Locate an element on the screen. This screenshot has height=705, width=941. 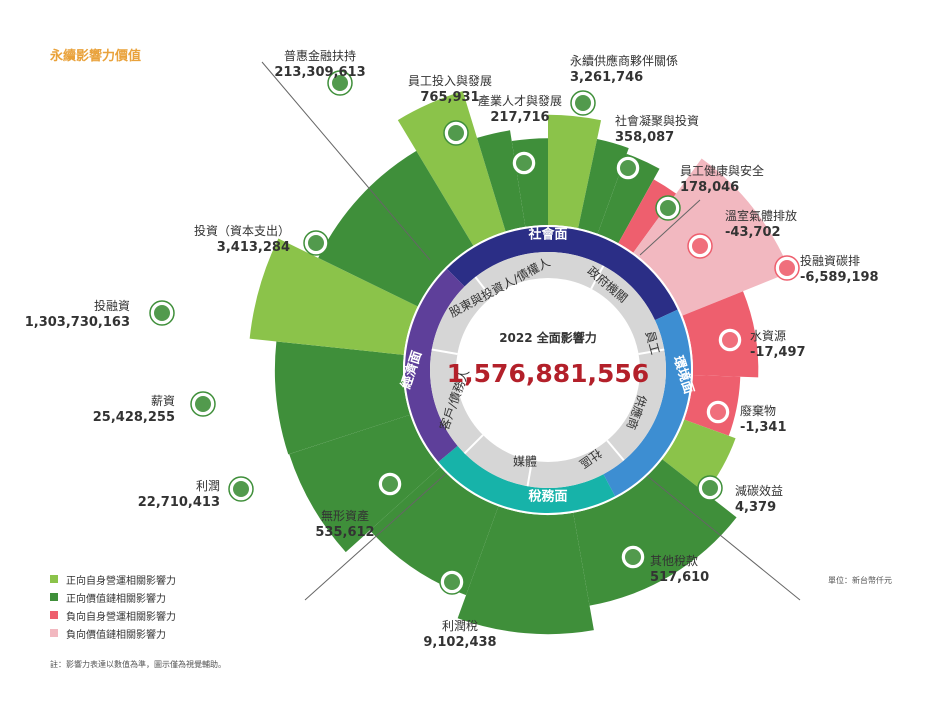
graduation-icon is located at coordinates (524, 163).